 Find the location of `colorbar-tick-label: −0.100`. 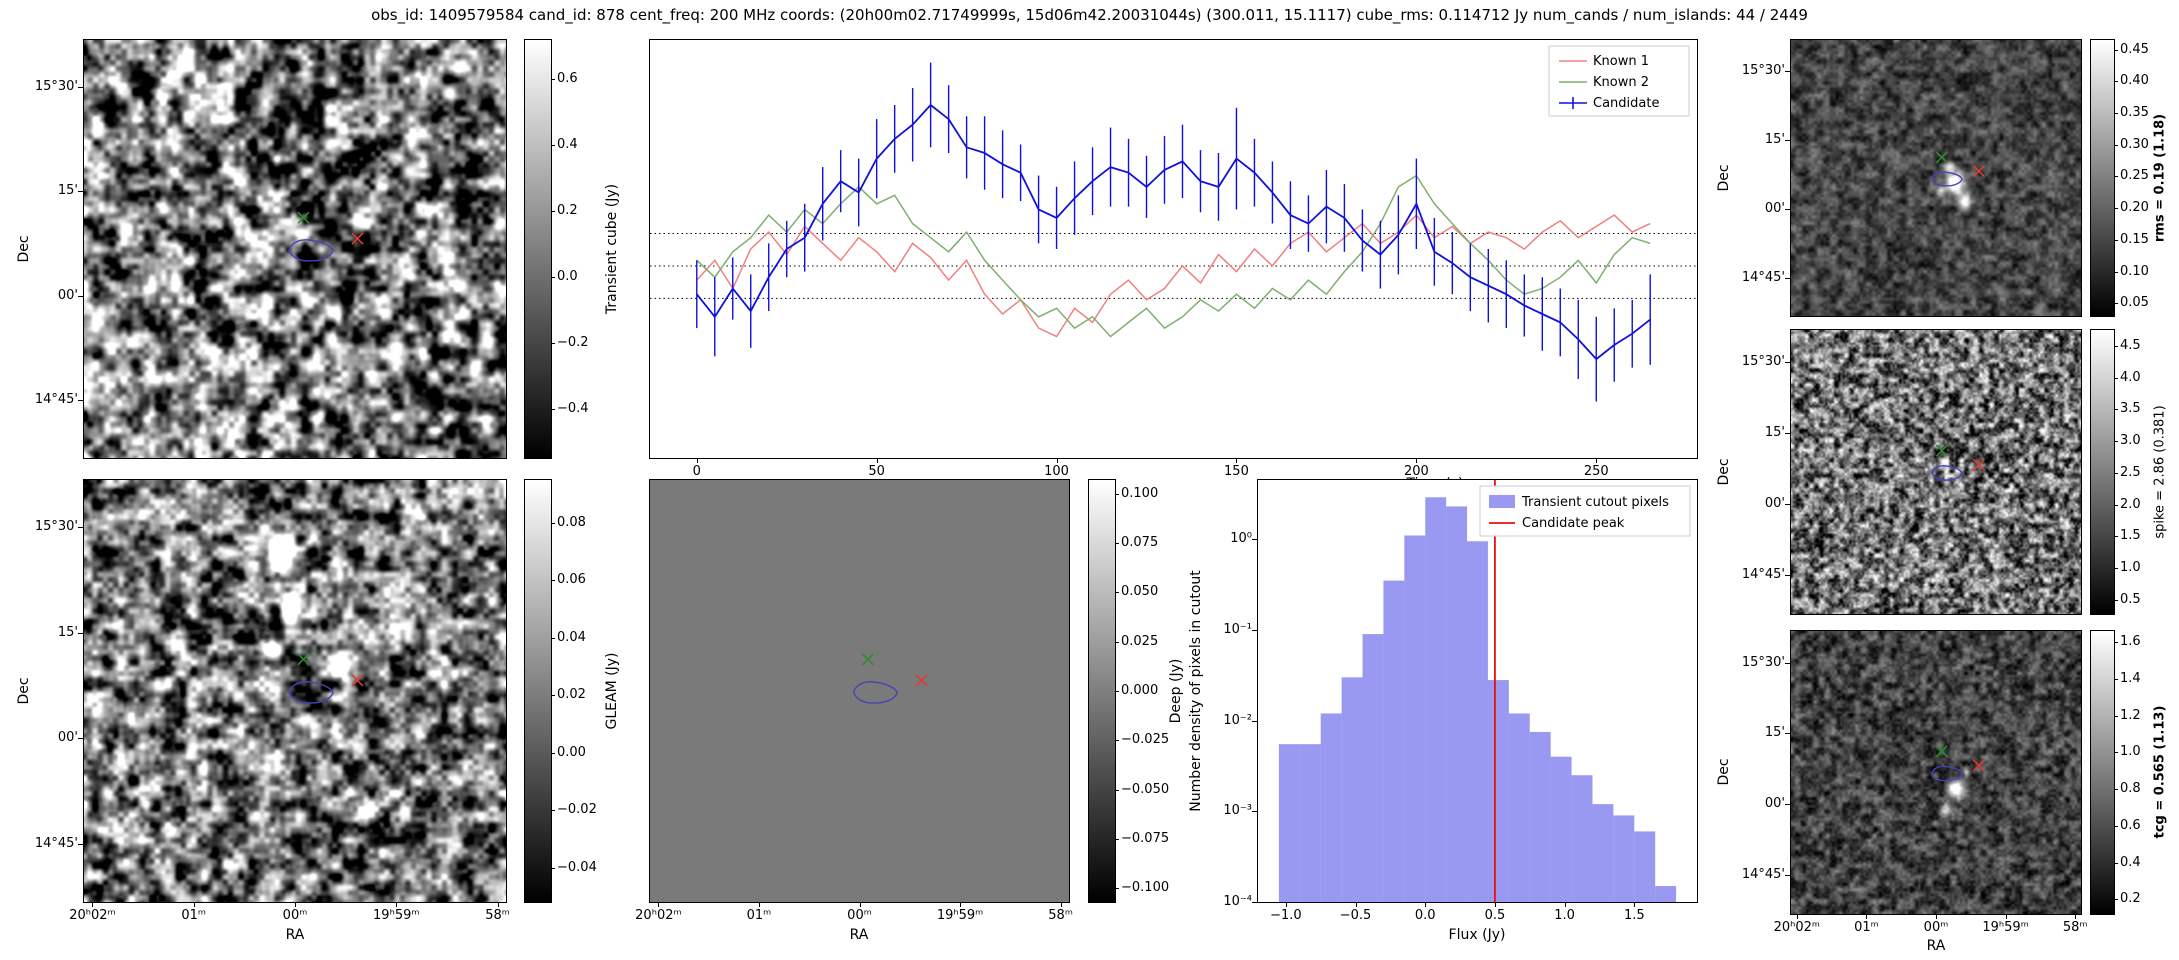

colorbar-tick-label: −0.100 is located at coordinates (1145, 888).